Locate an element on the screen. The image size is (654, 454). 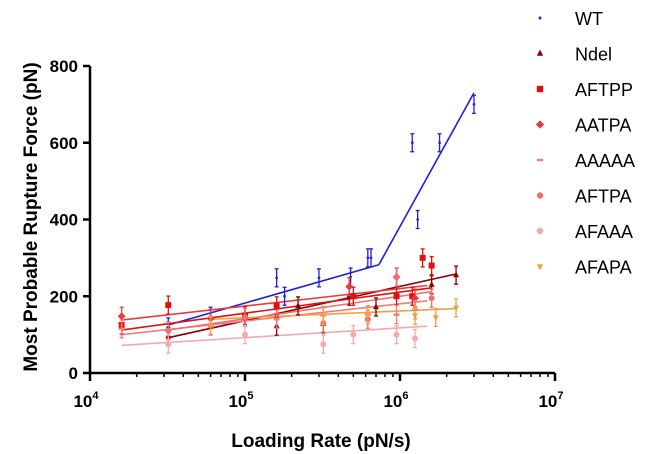
legend-entry: AFTPA is located at coordinates (584, 197).